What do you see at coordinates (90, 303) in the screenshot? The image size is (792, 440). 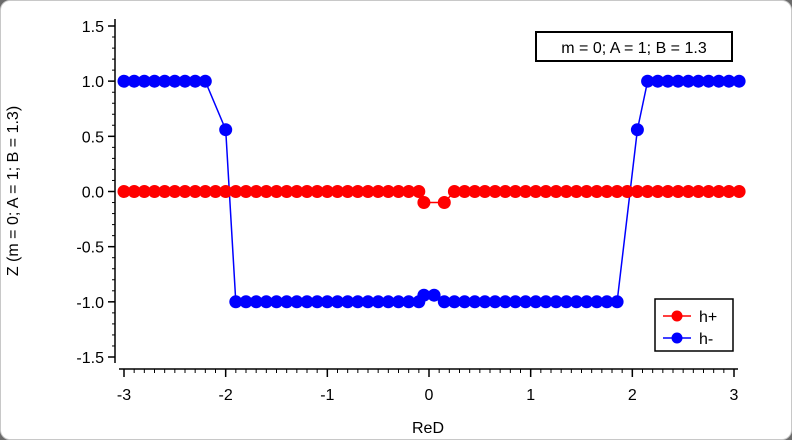 I see `y-tick-label: -1.0` at bounding box center [90, 303].